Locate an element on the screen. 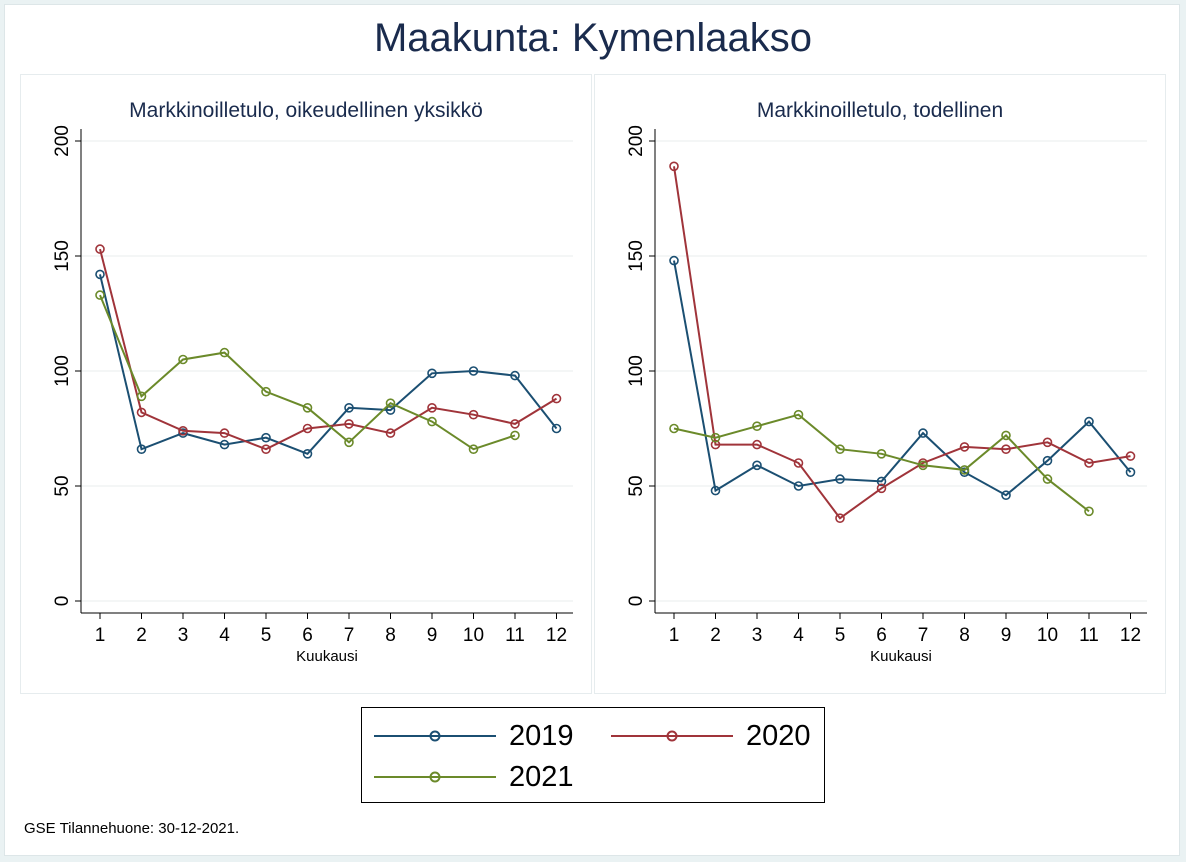  y-tick-label: 50 is located at coordinates (62, 485).